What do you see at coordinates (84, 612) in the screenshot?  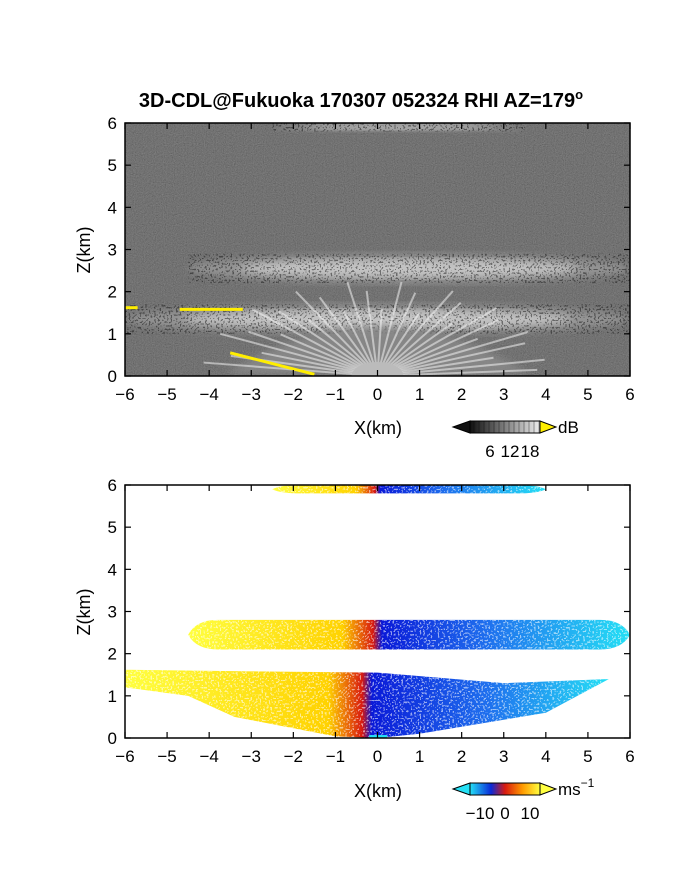 I see `velocity-ylabel: Z(km)` at bounding box center [84, 612].